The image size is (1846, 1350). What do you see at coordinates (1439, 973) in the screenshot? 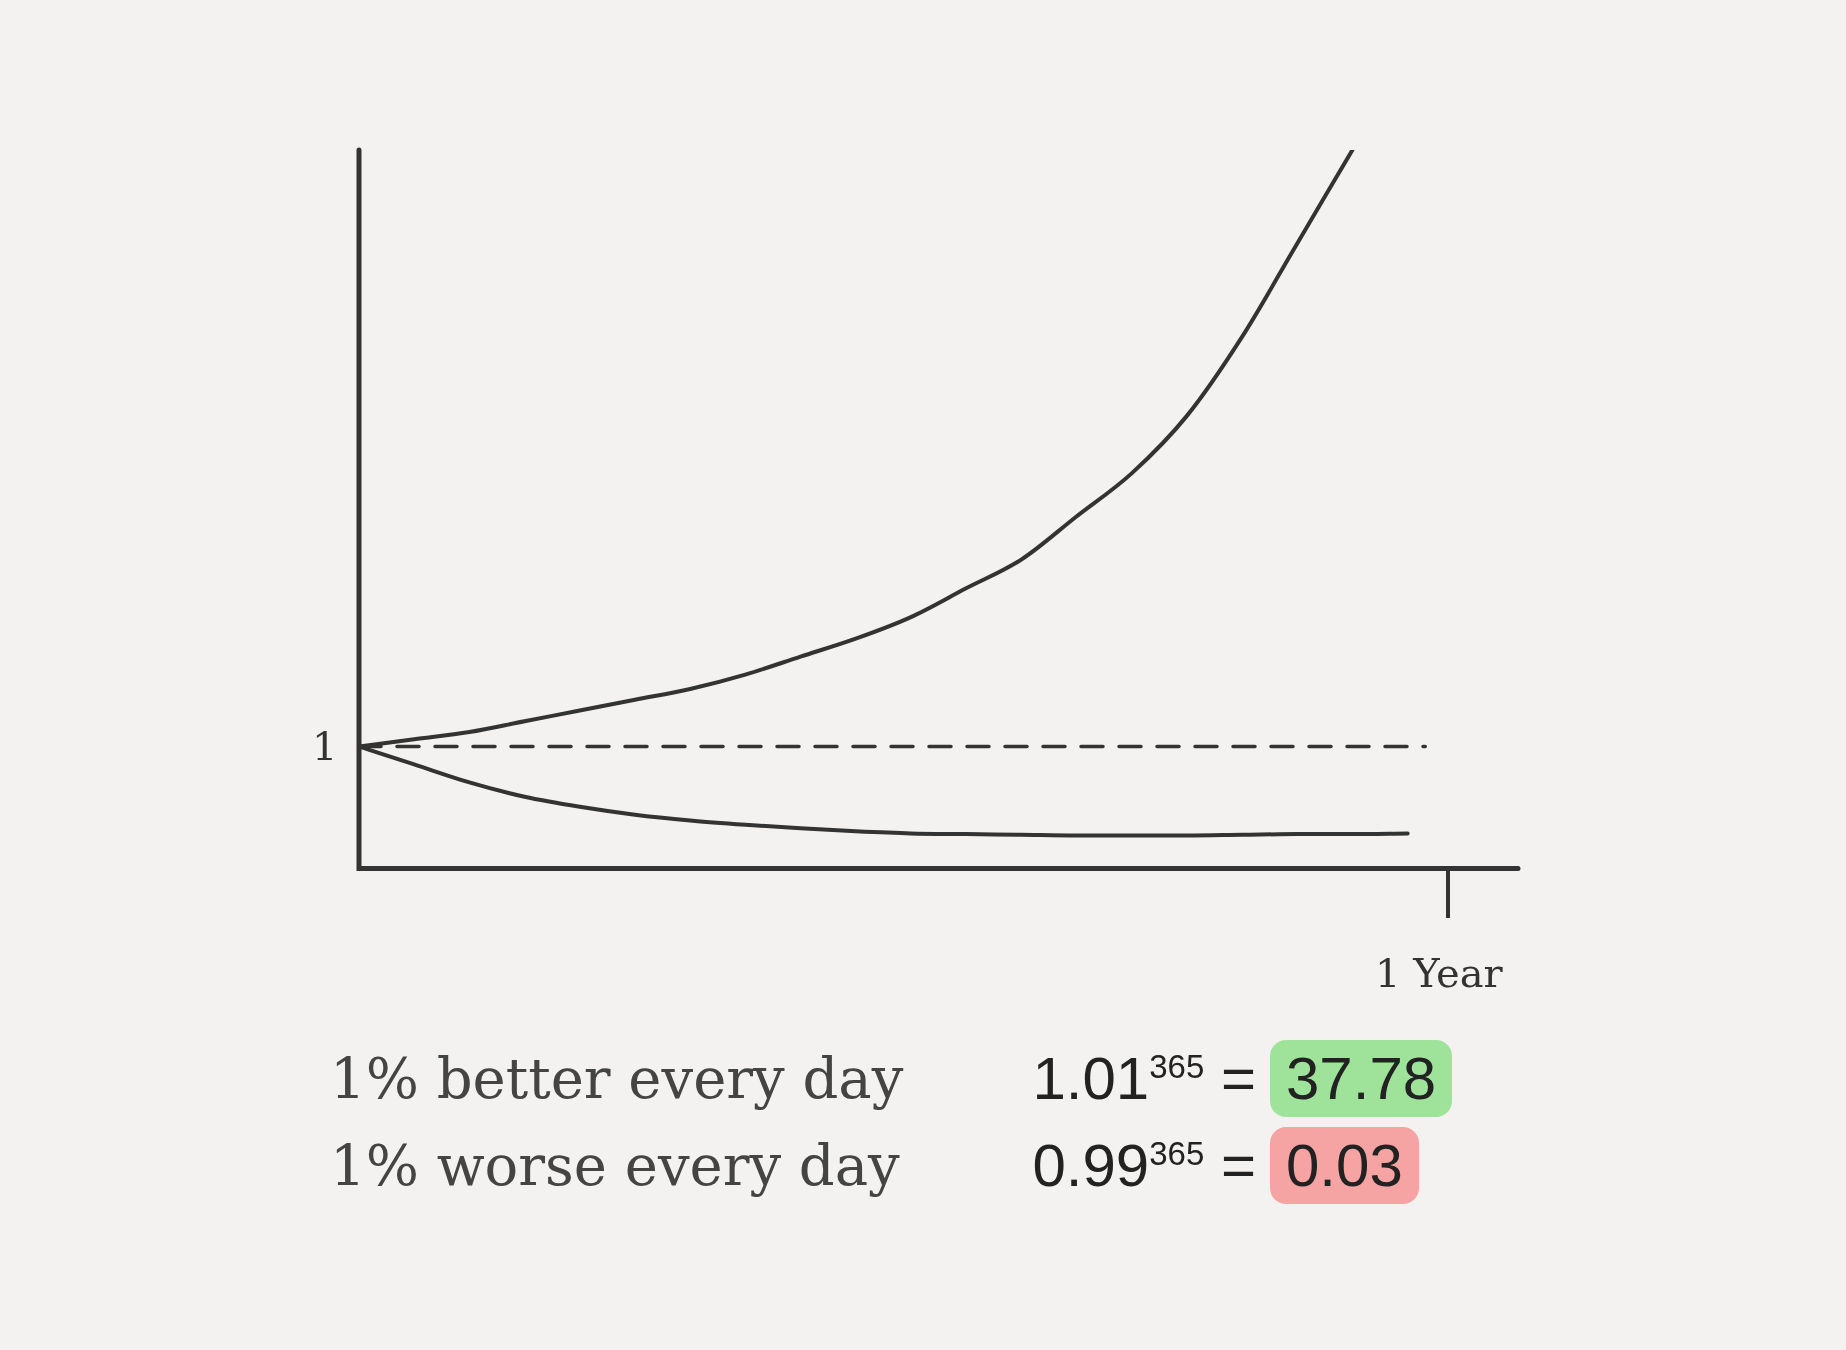
I see `text: 1 Year` at bounding box center [1439, 973].